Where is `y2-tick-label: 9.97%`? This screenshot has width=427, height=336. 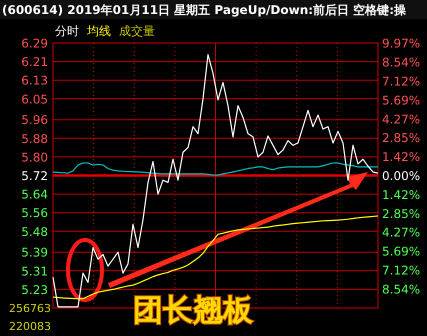 y2-tick-label: 9.97% is located at coordinates (401, 43).